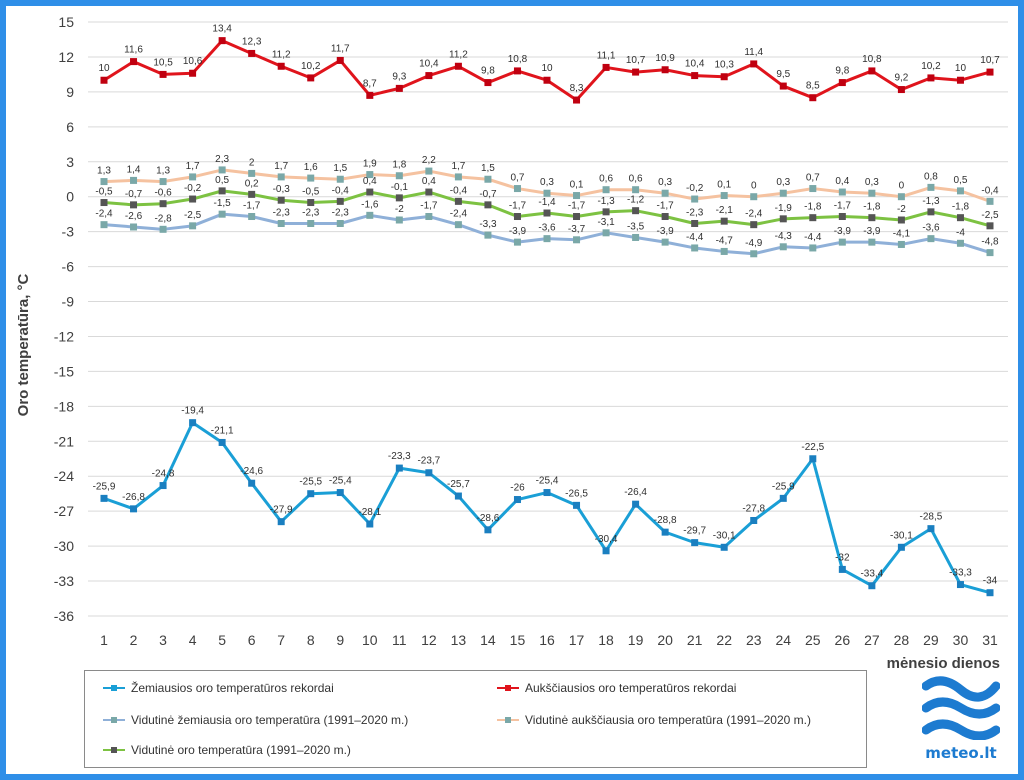 This screenshot has width=1024, height=780. What do you see at coordinates (64, 581) in the screenshot?
I see `y-tick-label: -33` at bounding box center [64, 581].